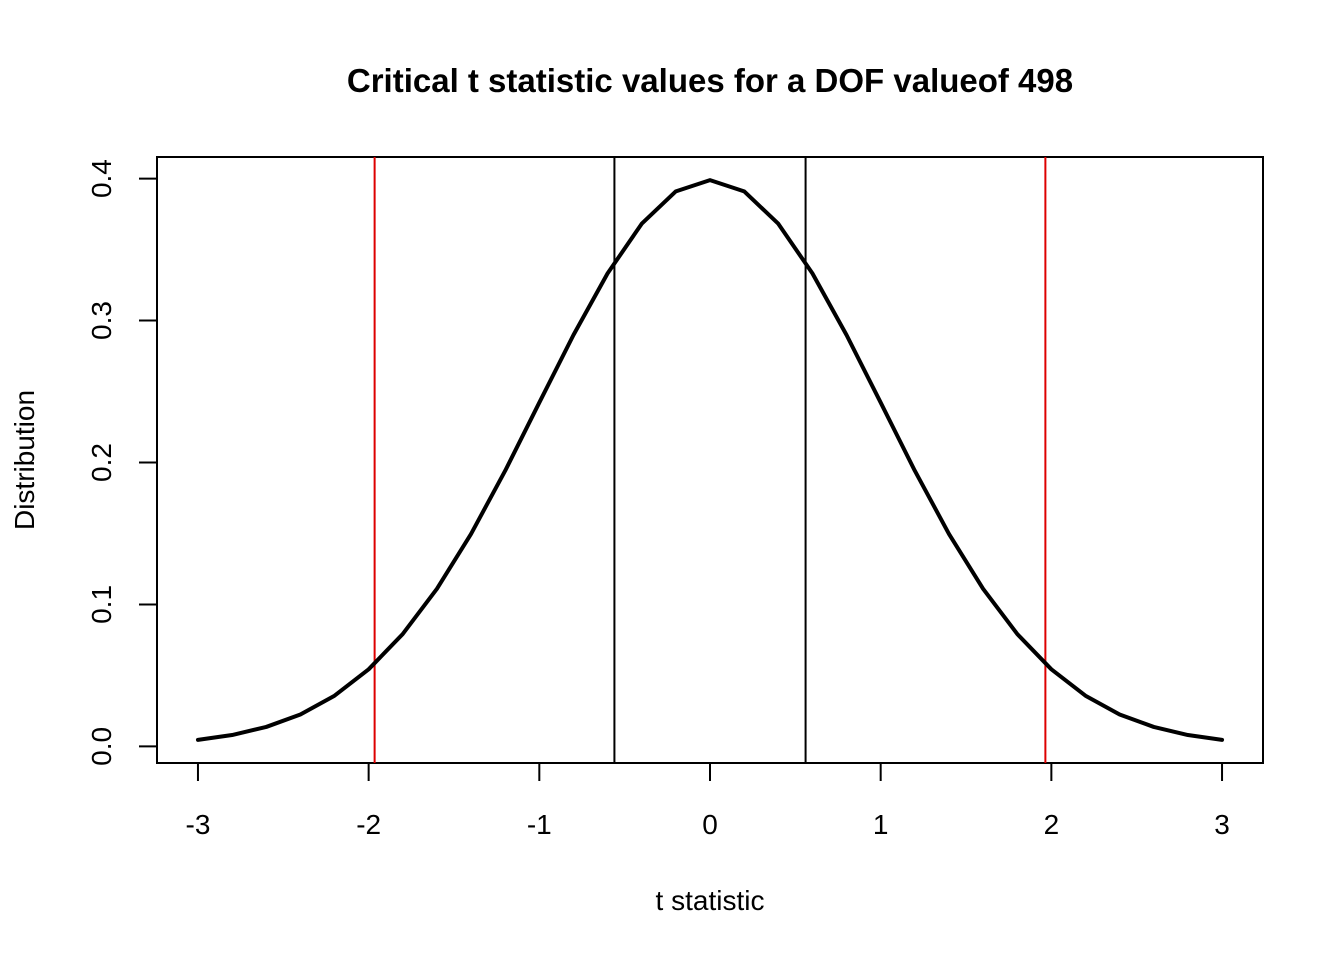 The height and width of the screenshot is (960, 1344). What do you see at coordinates (1222, 824) in the screenshot?
I see `x-tick-label: 3` at bounding box center [1222, 824].